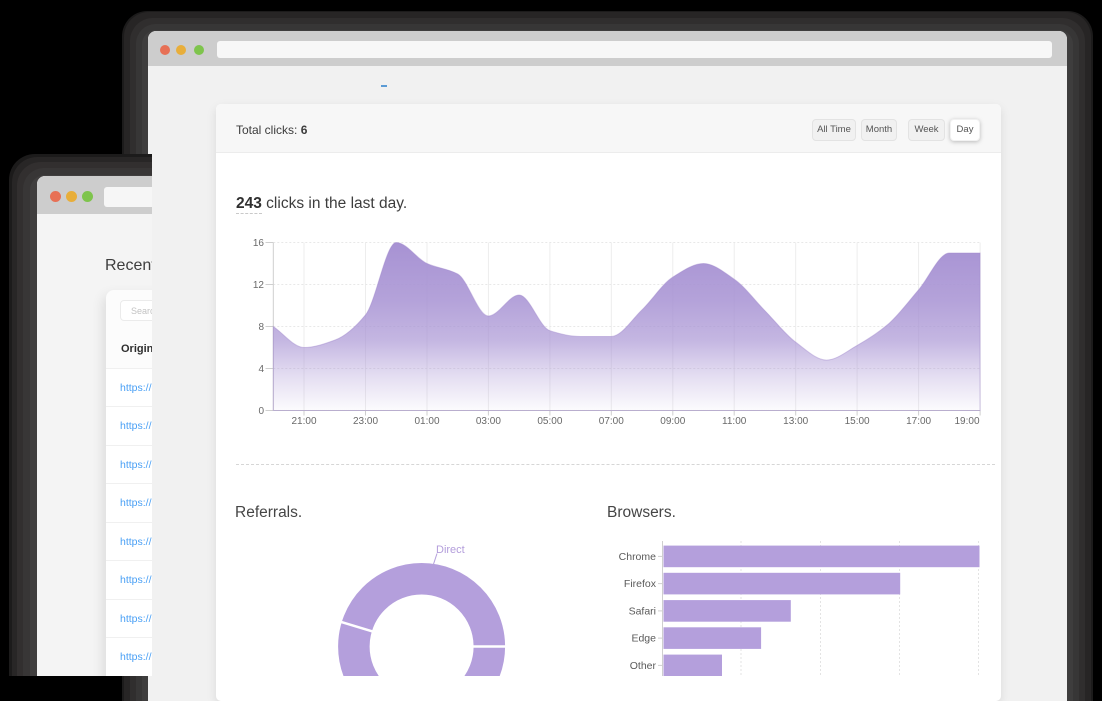 The width and height of the screenshot is (1102, 701). What do you see at coordinates (672, 421) in the screenshot?
I see `svg-text: 09:00` at bounding box center [672, 421].